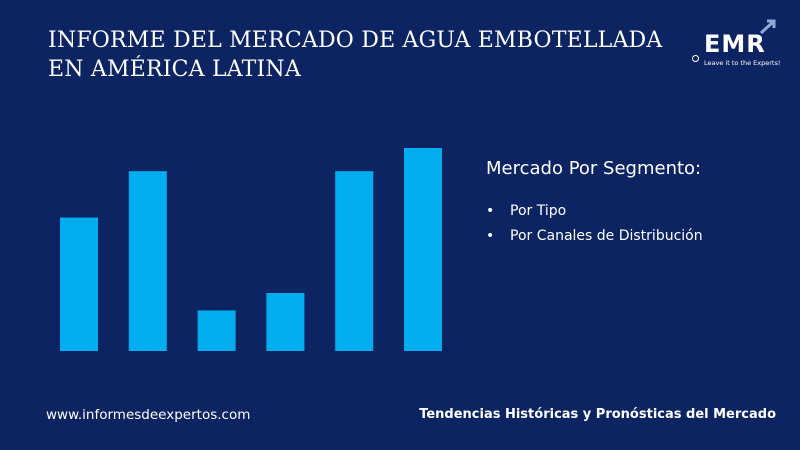  Describe the element at coordinates (695, 58) in the screenshot. I see `logo-dot-icon` at that location.